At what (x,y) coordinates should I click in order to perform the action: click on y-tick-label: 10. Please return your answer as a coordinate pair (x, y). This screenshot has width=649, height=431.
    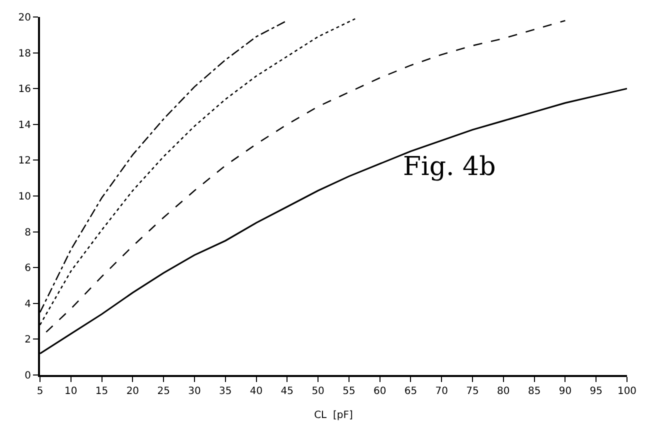
    Looking at the image, I should click on (24, 197).